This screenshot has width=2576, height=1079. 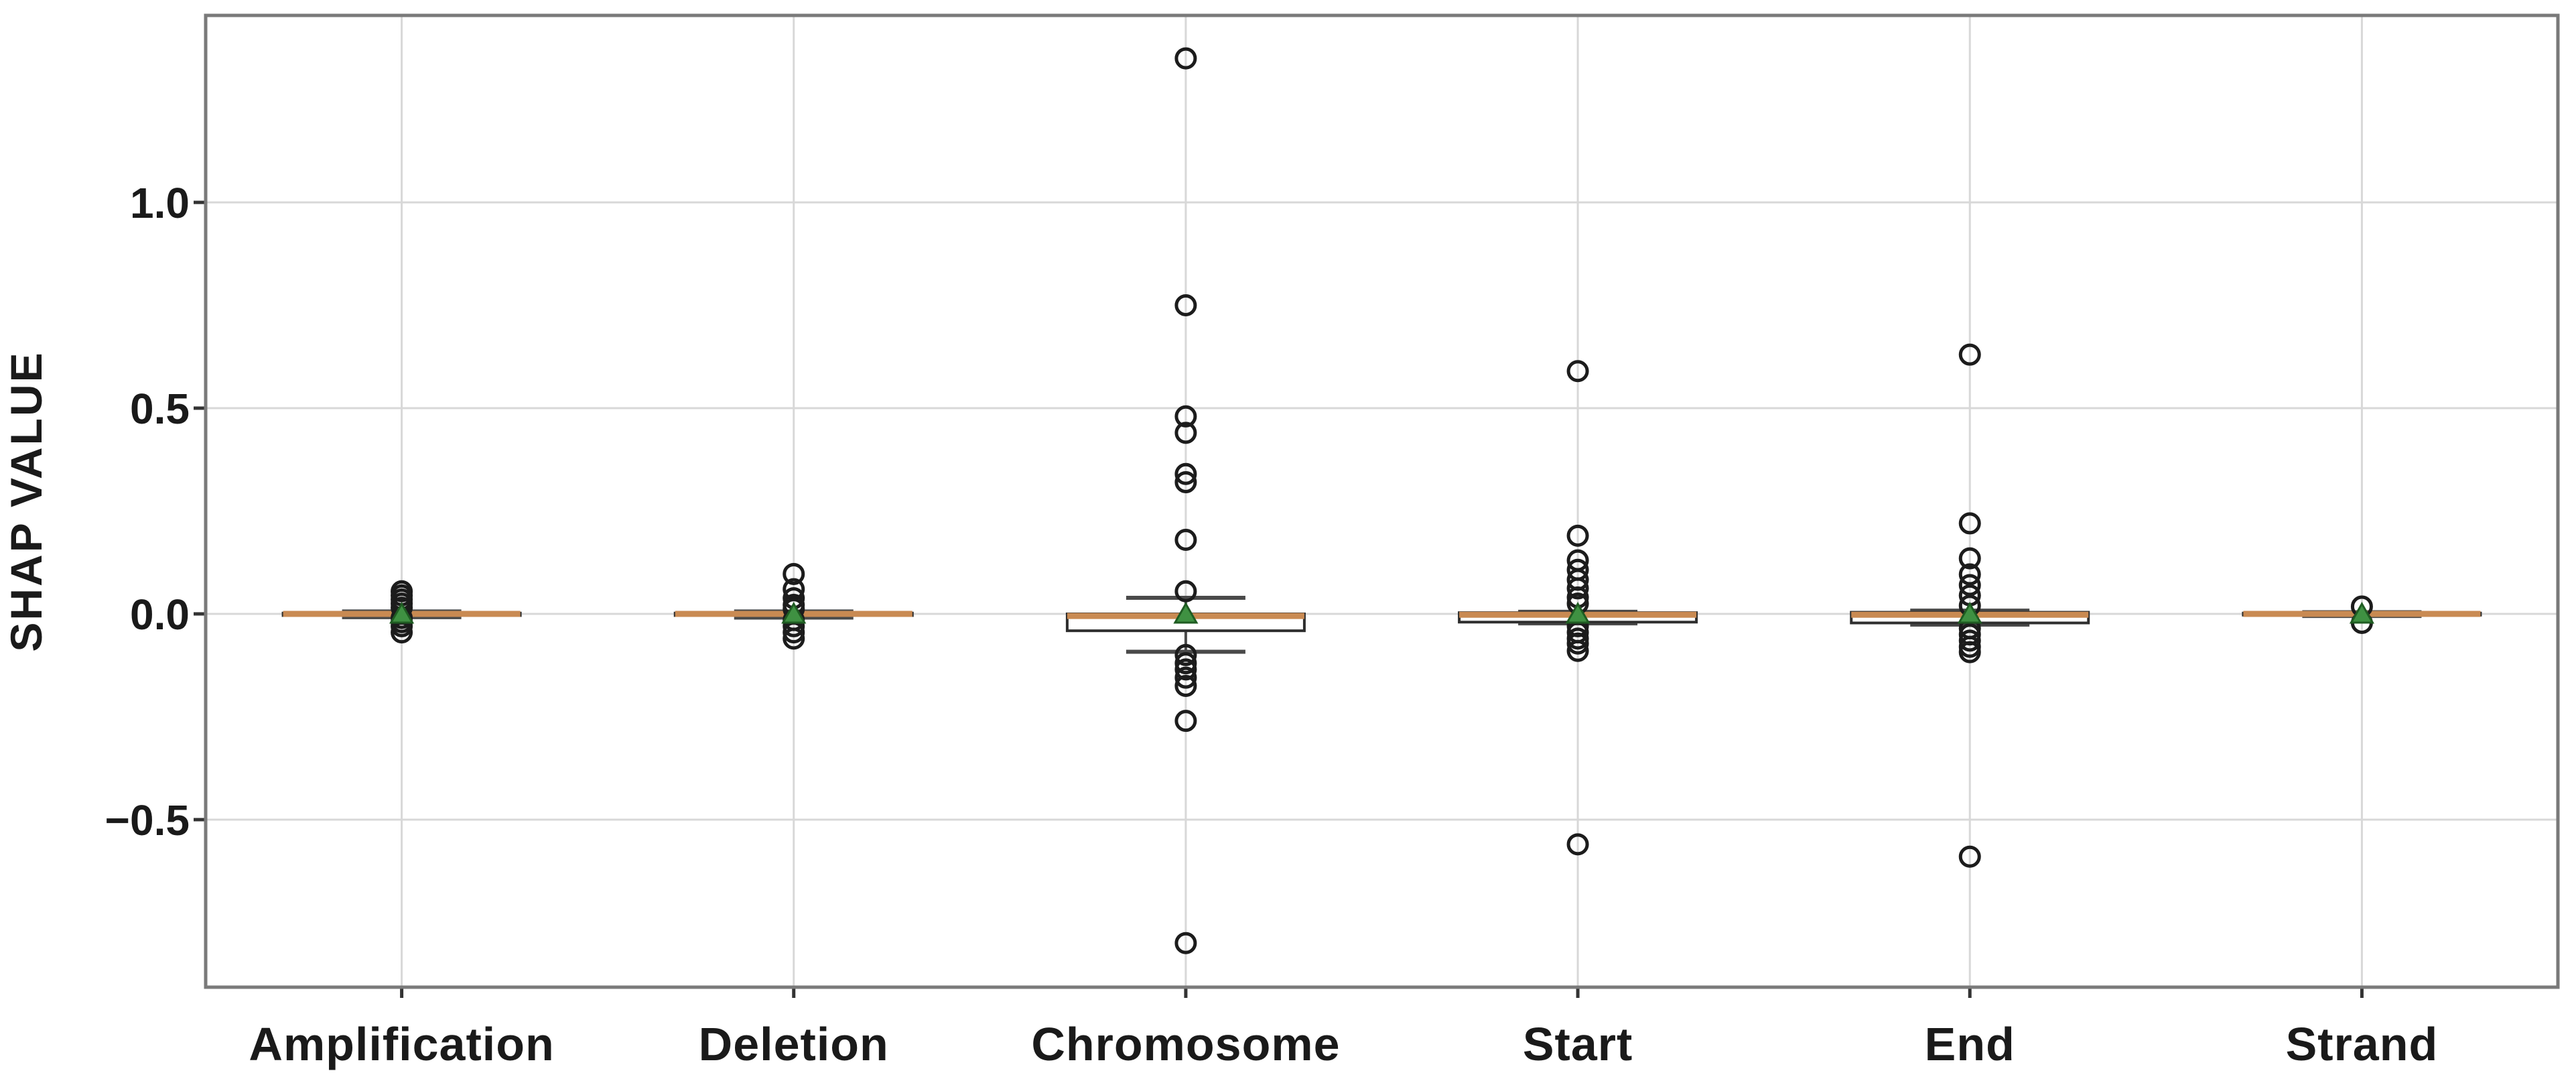 What do you see at coordinates (794, 1044) in the screenshot?
I see `x-tick-label-deletion: Deletion` at bounding box center [794, 1044].